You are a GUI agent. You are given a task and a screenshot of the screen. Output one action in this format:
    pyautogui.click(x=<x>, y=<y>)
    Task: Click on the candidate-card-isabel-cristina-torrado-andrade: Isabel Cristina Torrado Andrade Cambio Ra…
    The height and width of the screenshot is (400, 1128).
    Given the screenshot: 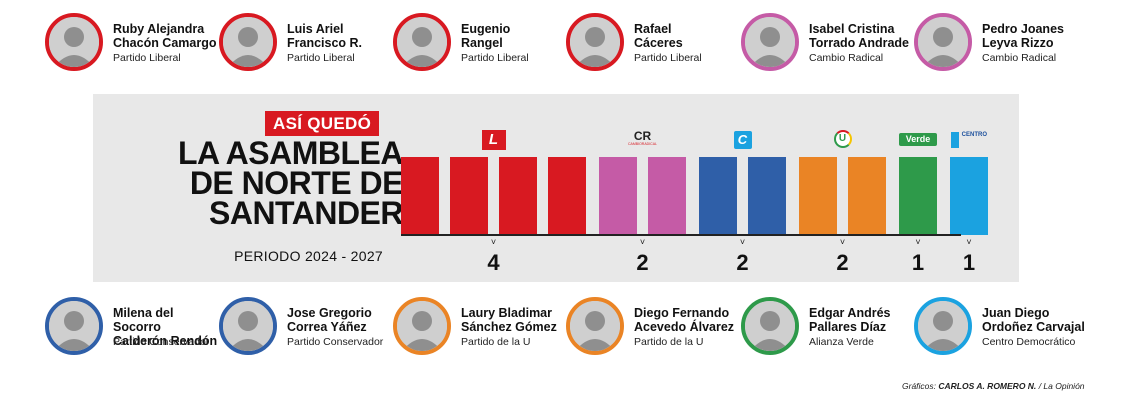 What is the action you would take?
    pyautogui.click(x=827, y=48)
    